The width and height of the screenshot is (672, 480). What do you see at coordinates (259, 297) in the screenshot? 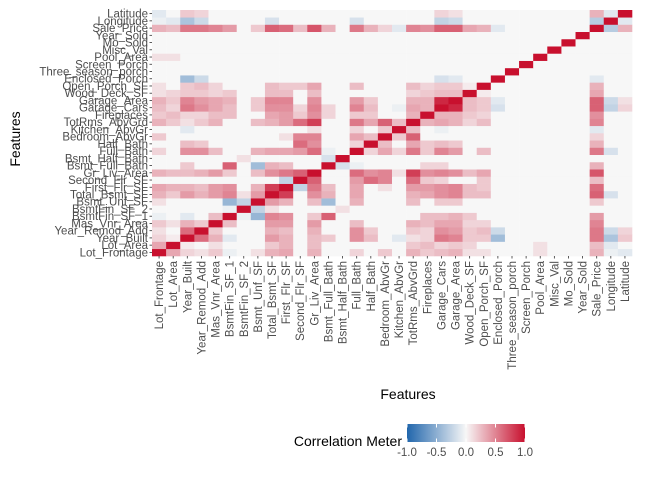
I see `x-tick-label: Bsmt_Unf_SF` at bounding box center [259, 297].